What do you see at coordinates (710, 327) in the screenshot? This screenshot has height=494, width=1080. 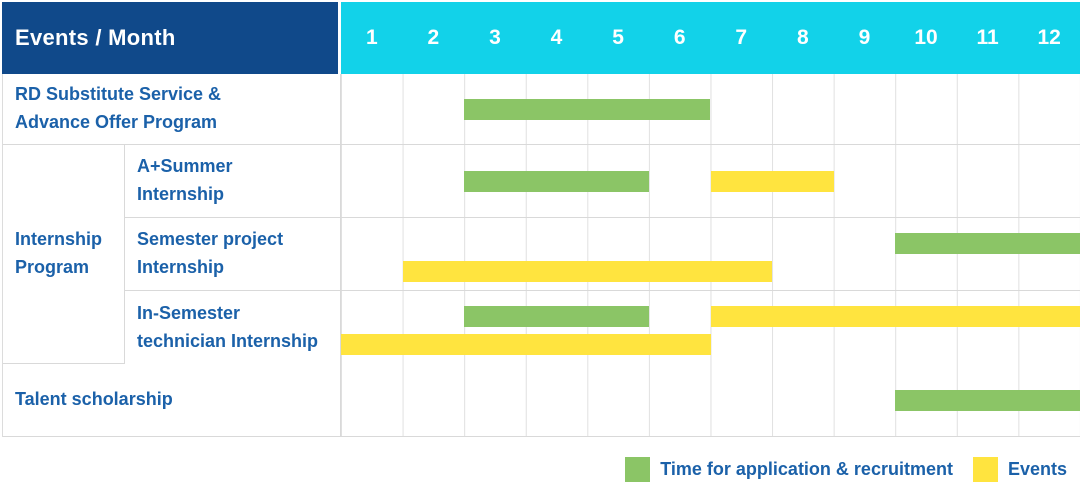 I see `gantt-track-in-semester-technician` at bounding box center [710, 327].